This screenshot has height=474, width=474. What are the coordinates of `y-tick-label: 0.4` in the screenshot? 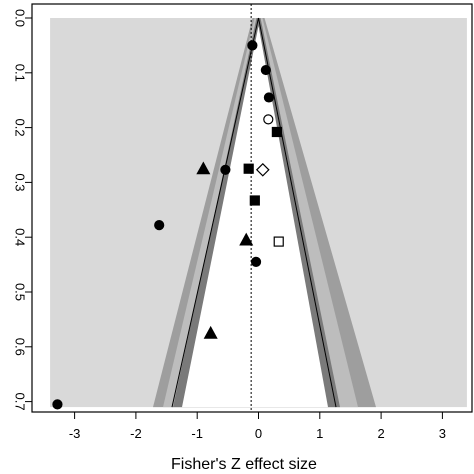 It's located at (20, 237).